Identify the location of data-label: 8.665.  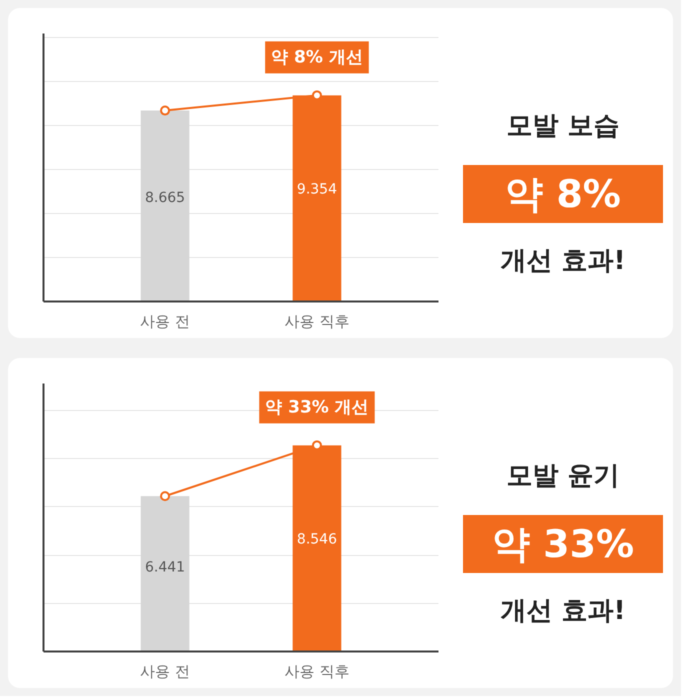
(165, 198).